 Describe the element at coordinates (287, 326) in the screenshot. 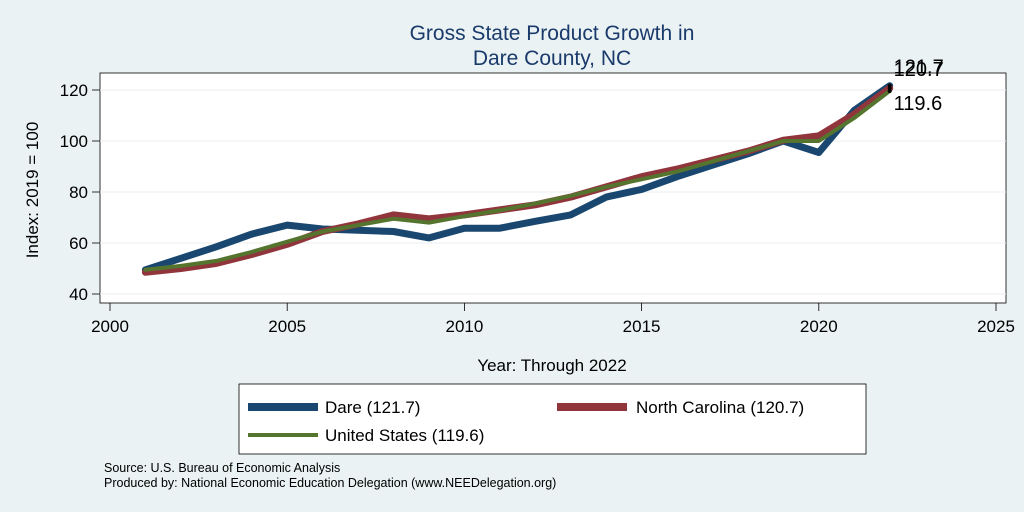

I see `x-tick-label: 2005` at that location.